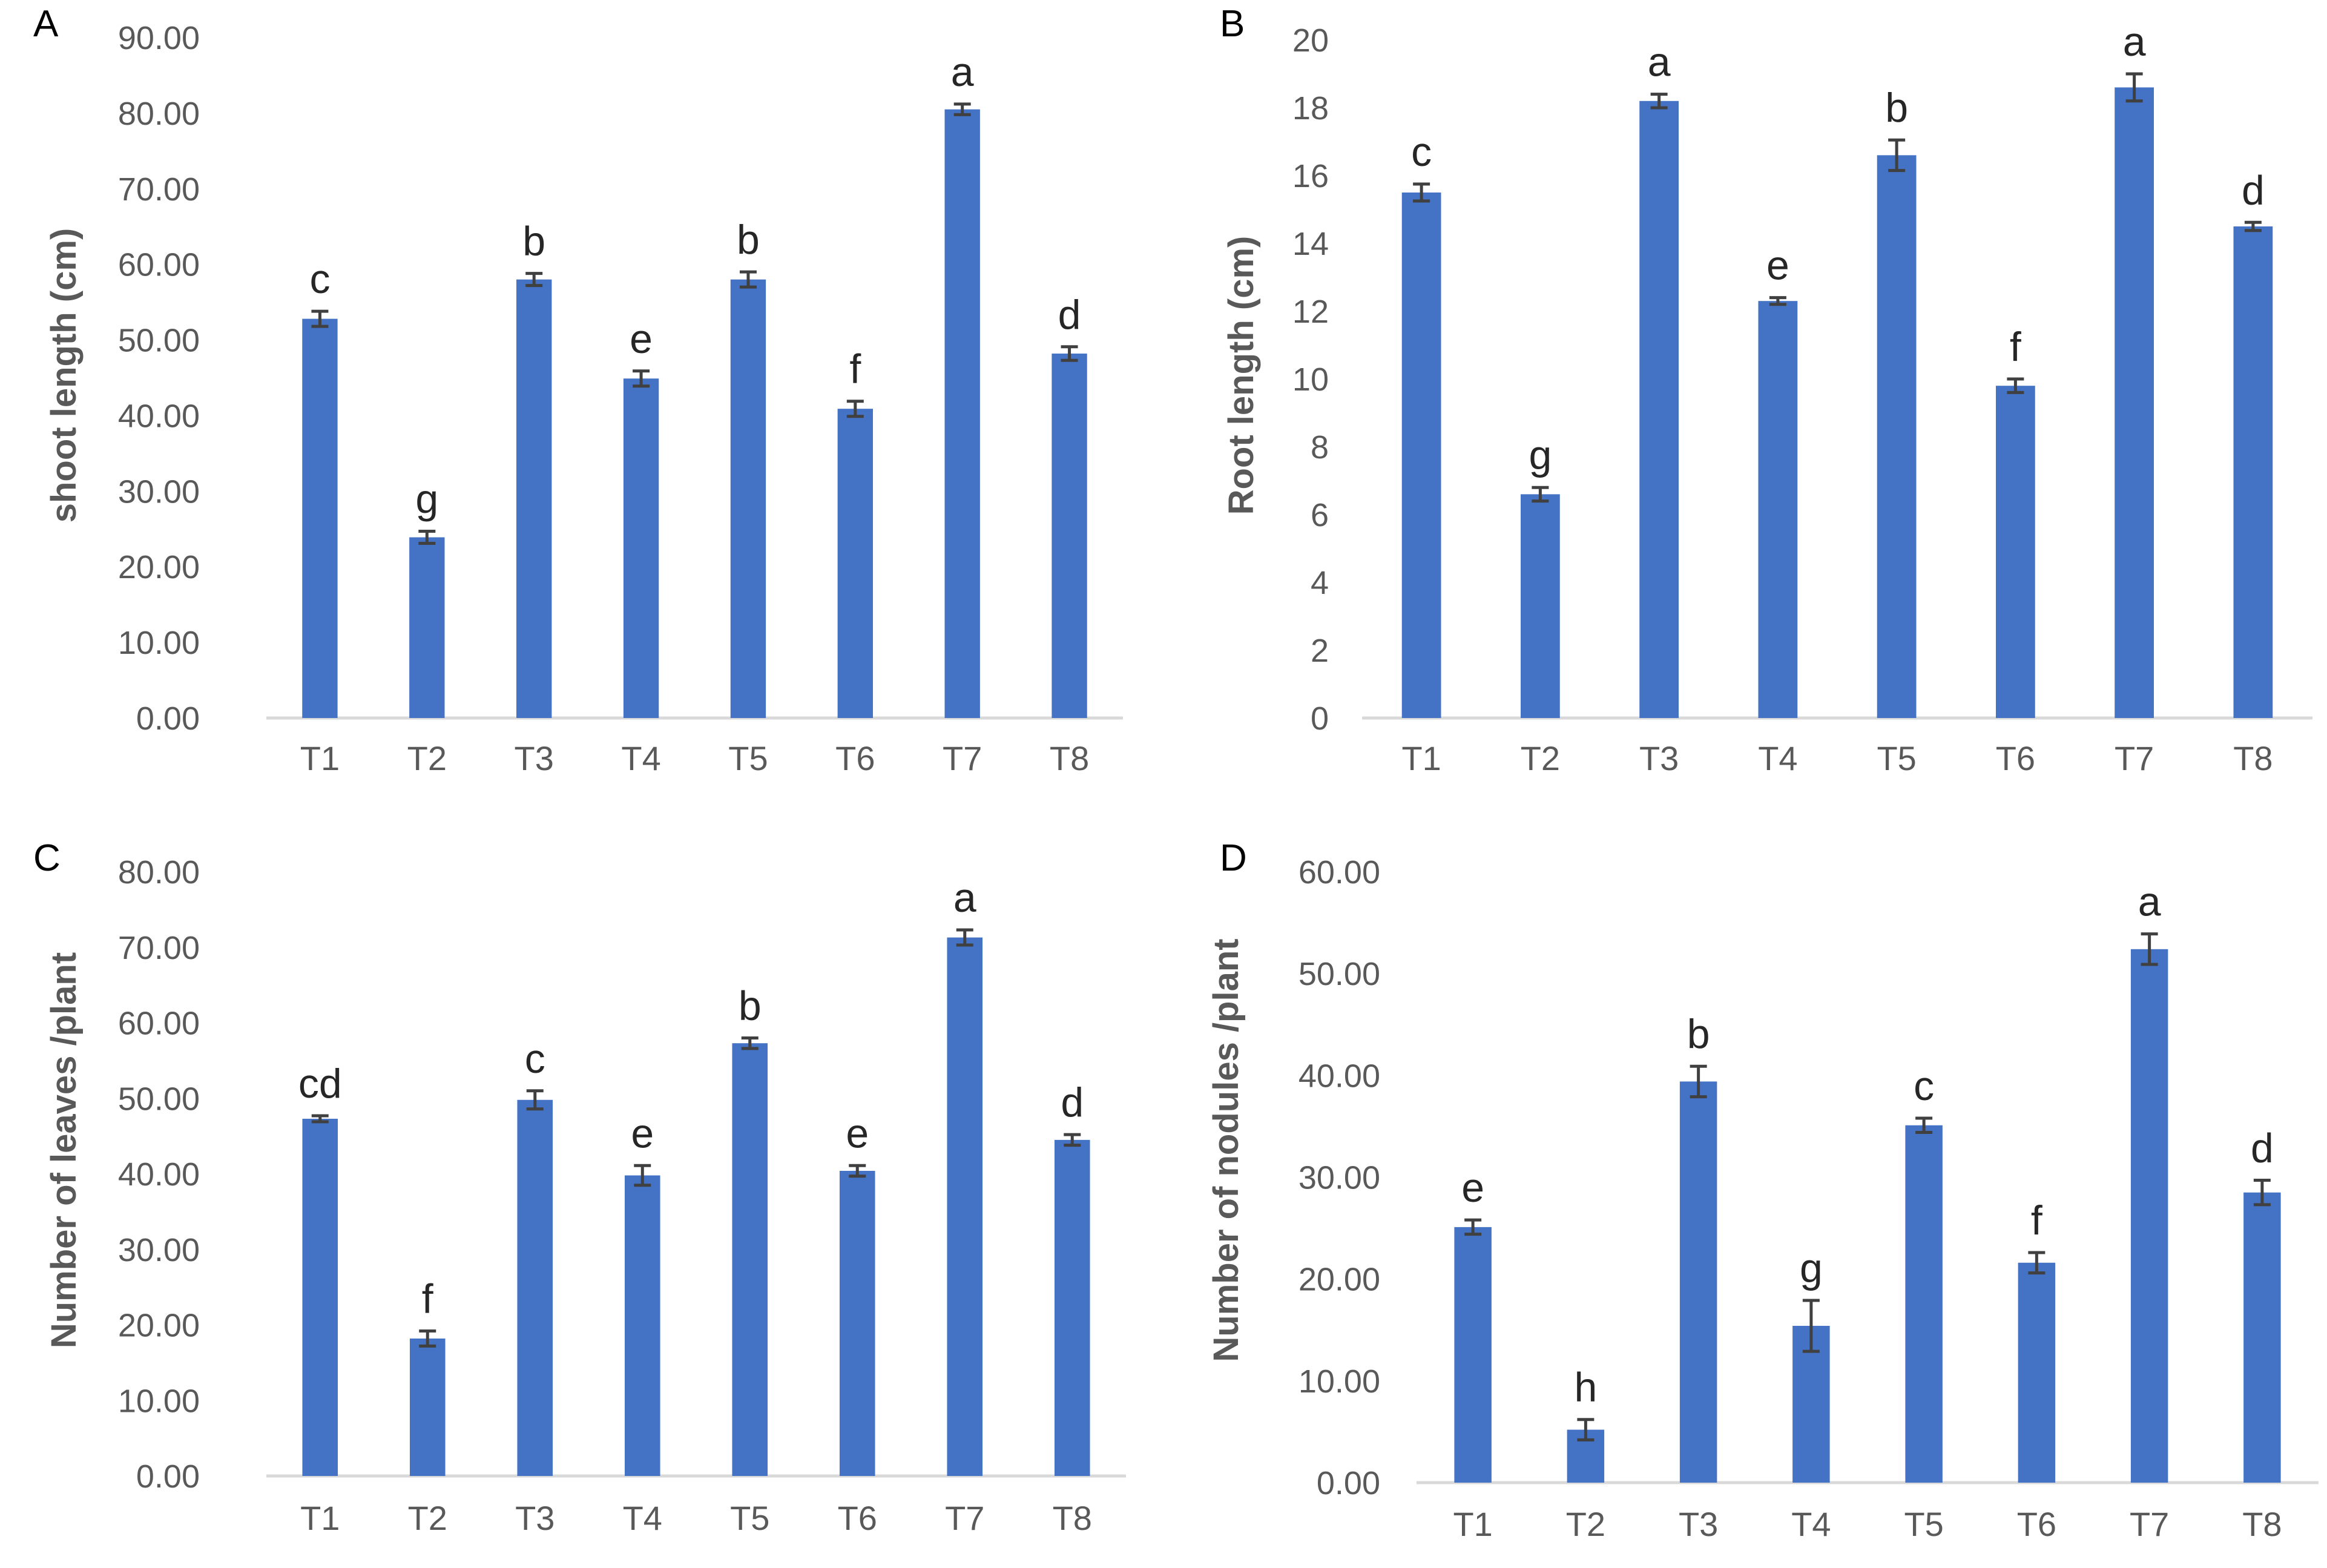  I want to click on x-tick-label-d-t5: T5, so click(1923, 1524).